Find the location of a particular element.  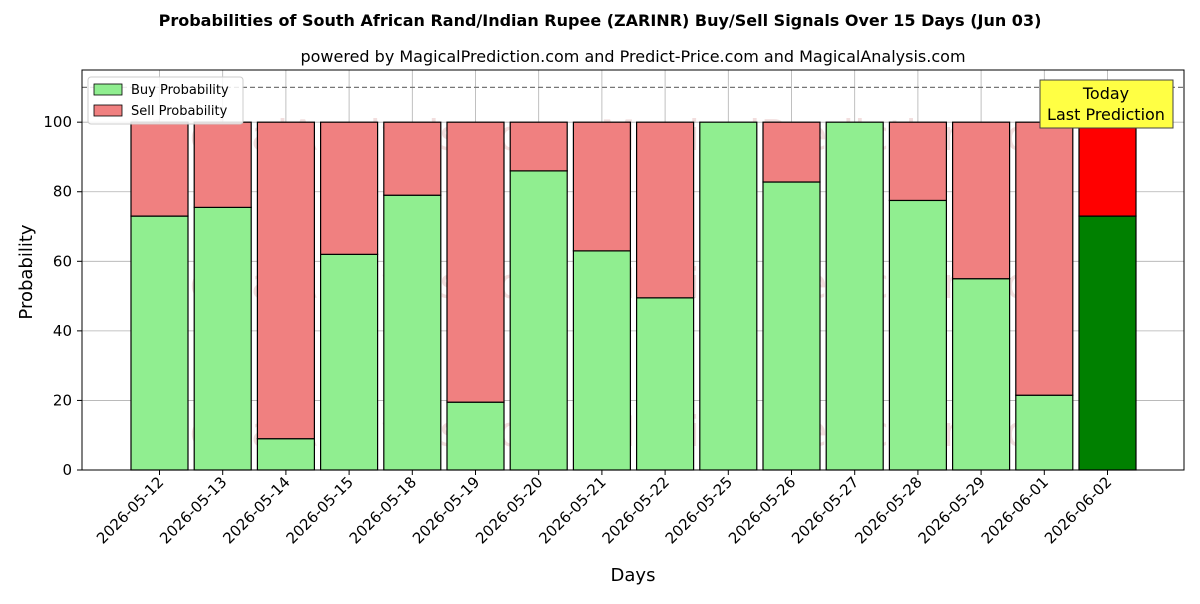

x-tick-label: 2026-05-13 is located at coordinates (193, 510).